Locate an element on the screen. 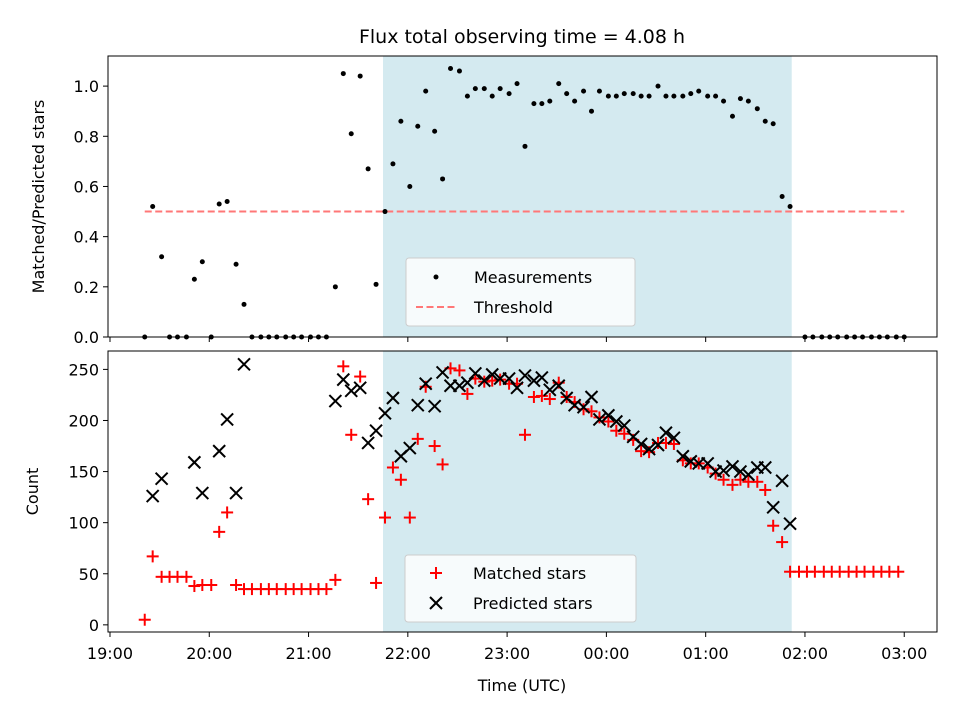 The image size is (960, 720). bottom-y-tick-label: 100 is located at coordinates (83, 523).